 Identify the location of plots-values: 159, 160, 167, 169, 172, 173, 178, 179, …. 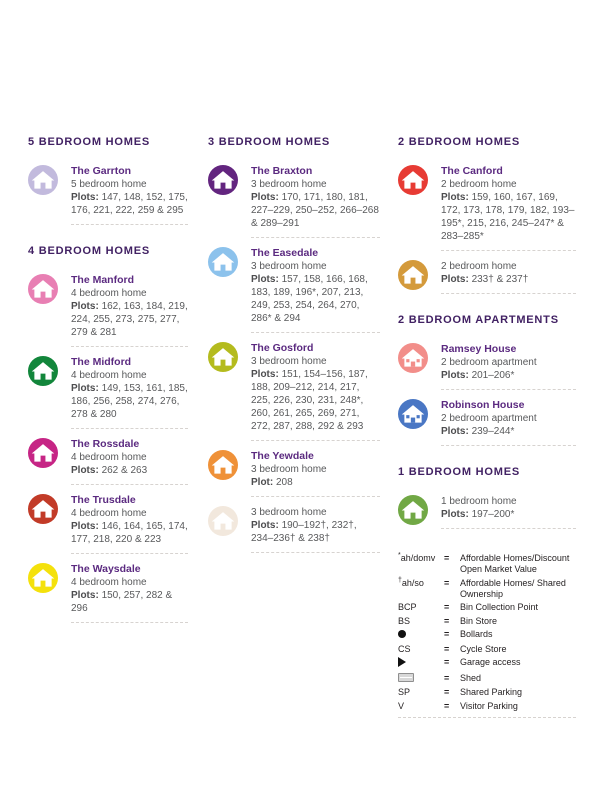
(508, 217).